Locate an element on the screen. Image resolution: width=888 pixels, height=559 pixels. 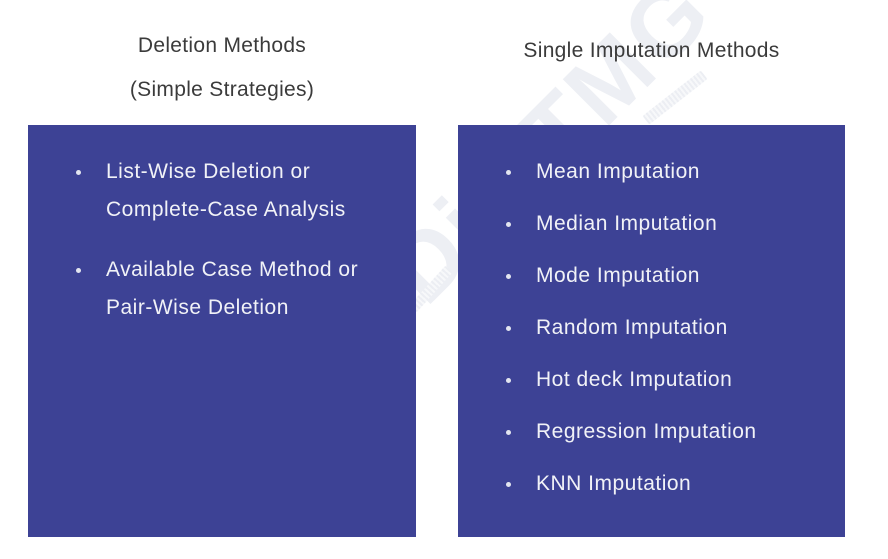
list-item: Mean Imputation is located at coordinates (651, 172).